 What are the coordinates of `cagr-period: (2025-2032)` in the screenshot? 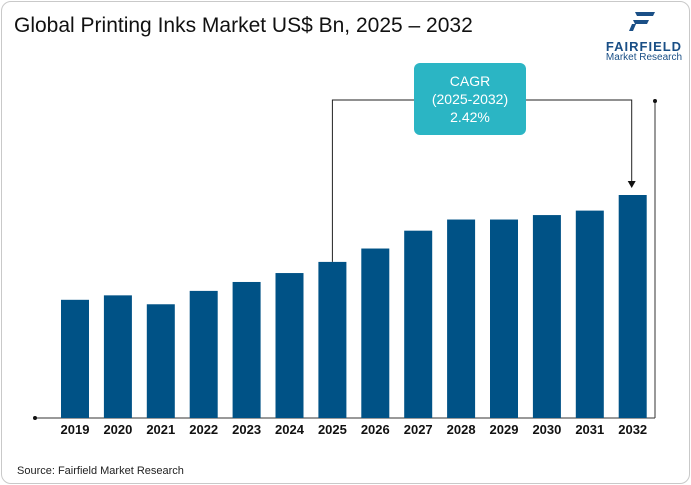 It's located at (470, 99).